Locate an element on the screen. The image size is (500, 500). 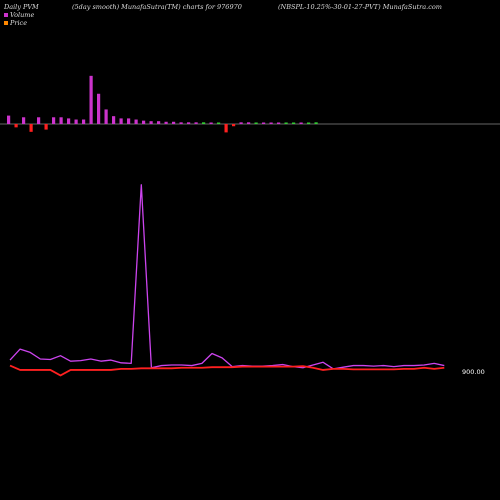
legend-price-label: Price is located at coordinates (19, 23).